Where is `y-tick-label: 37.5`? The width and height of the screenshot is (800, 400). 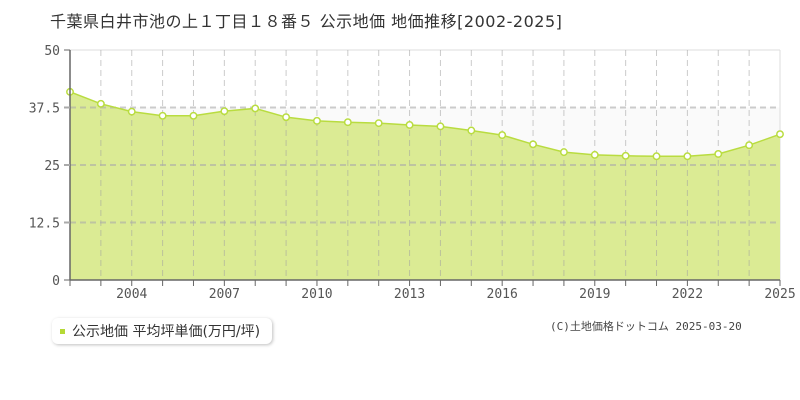 y-tick-label: 37.5 is located at coordinates (44, 109).